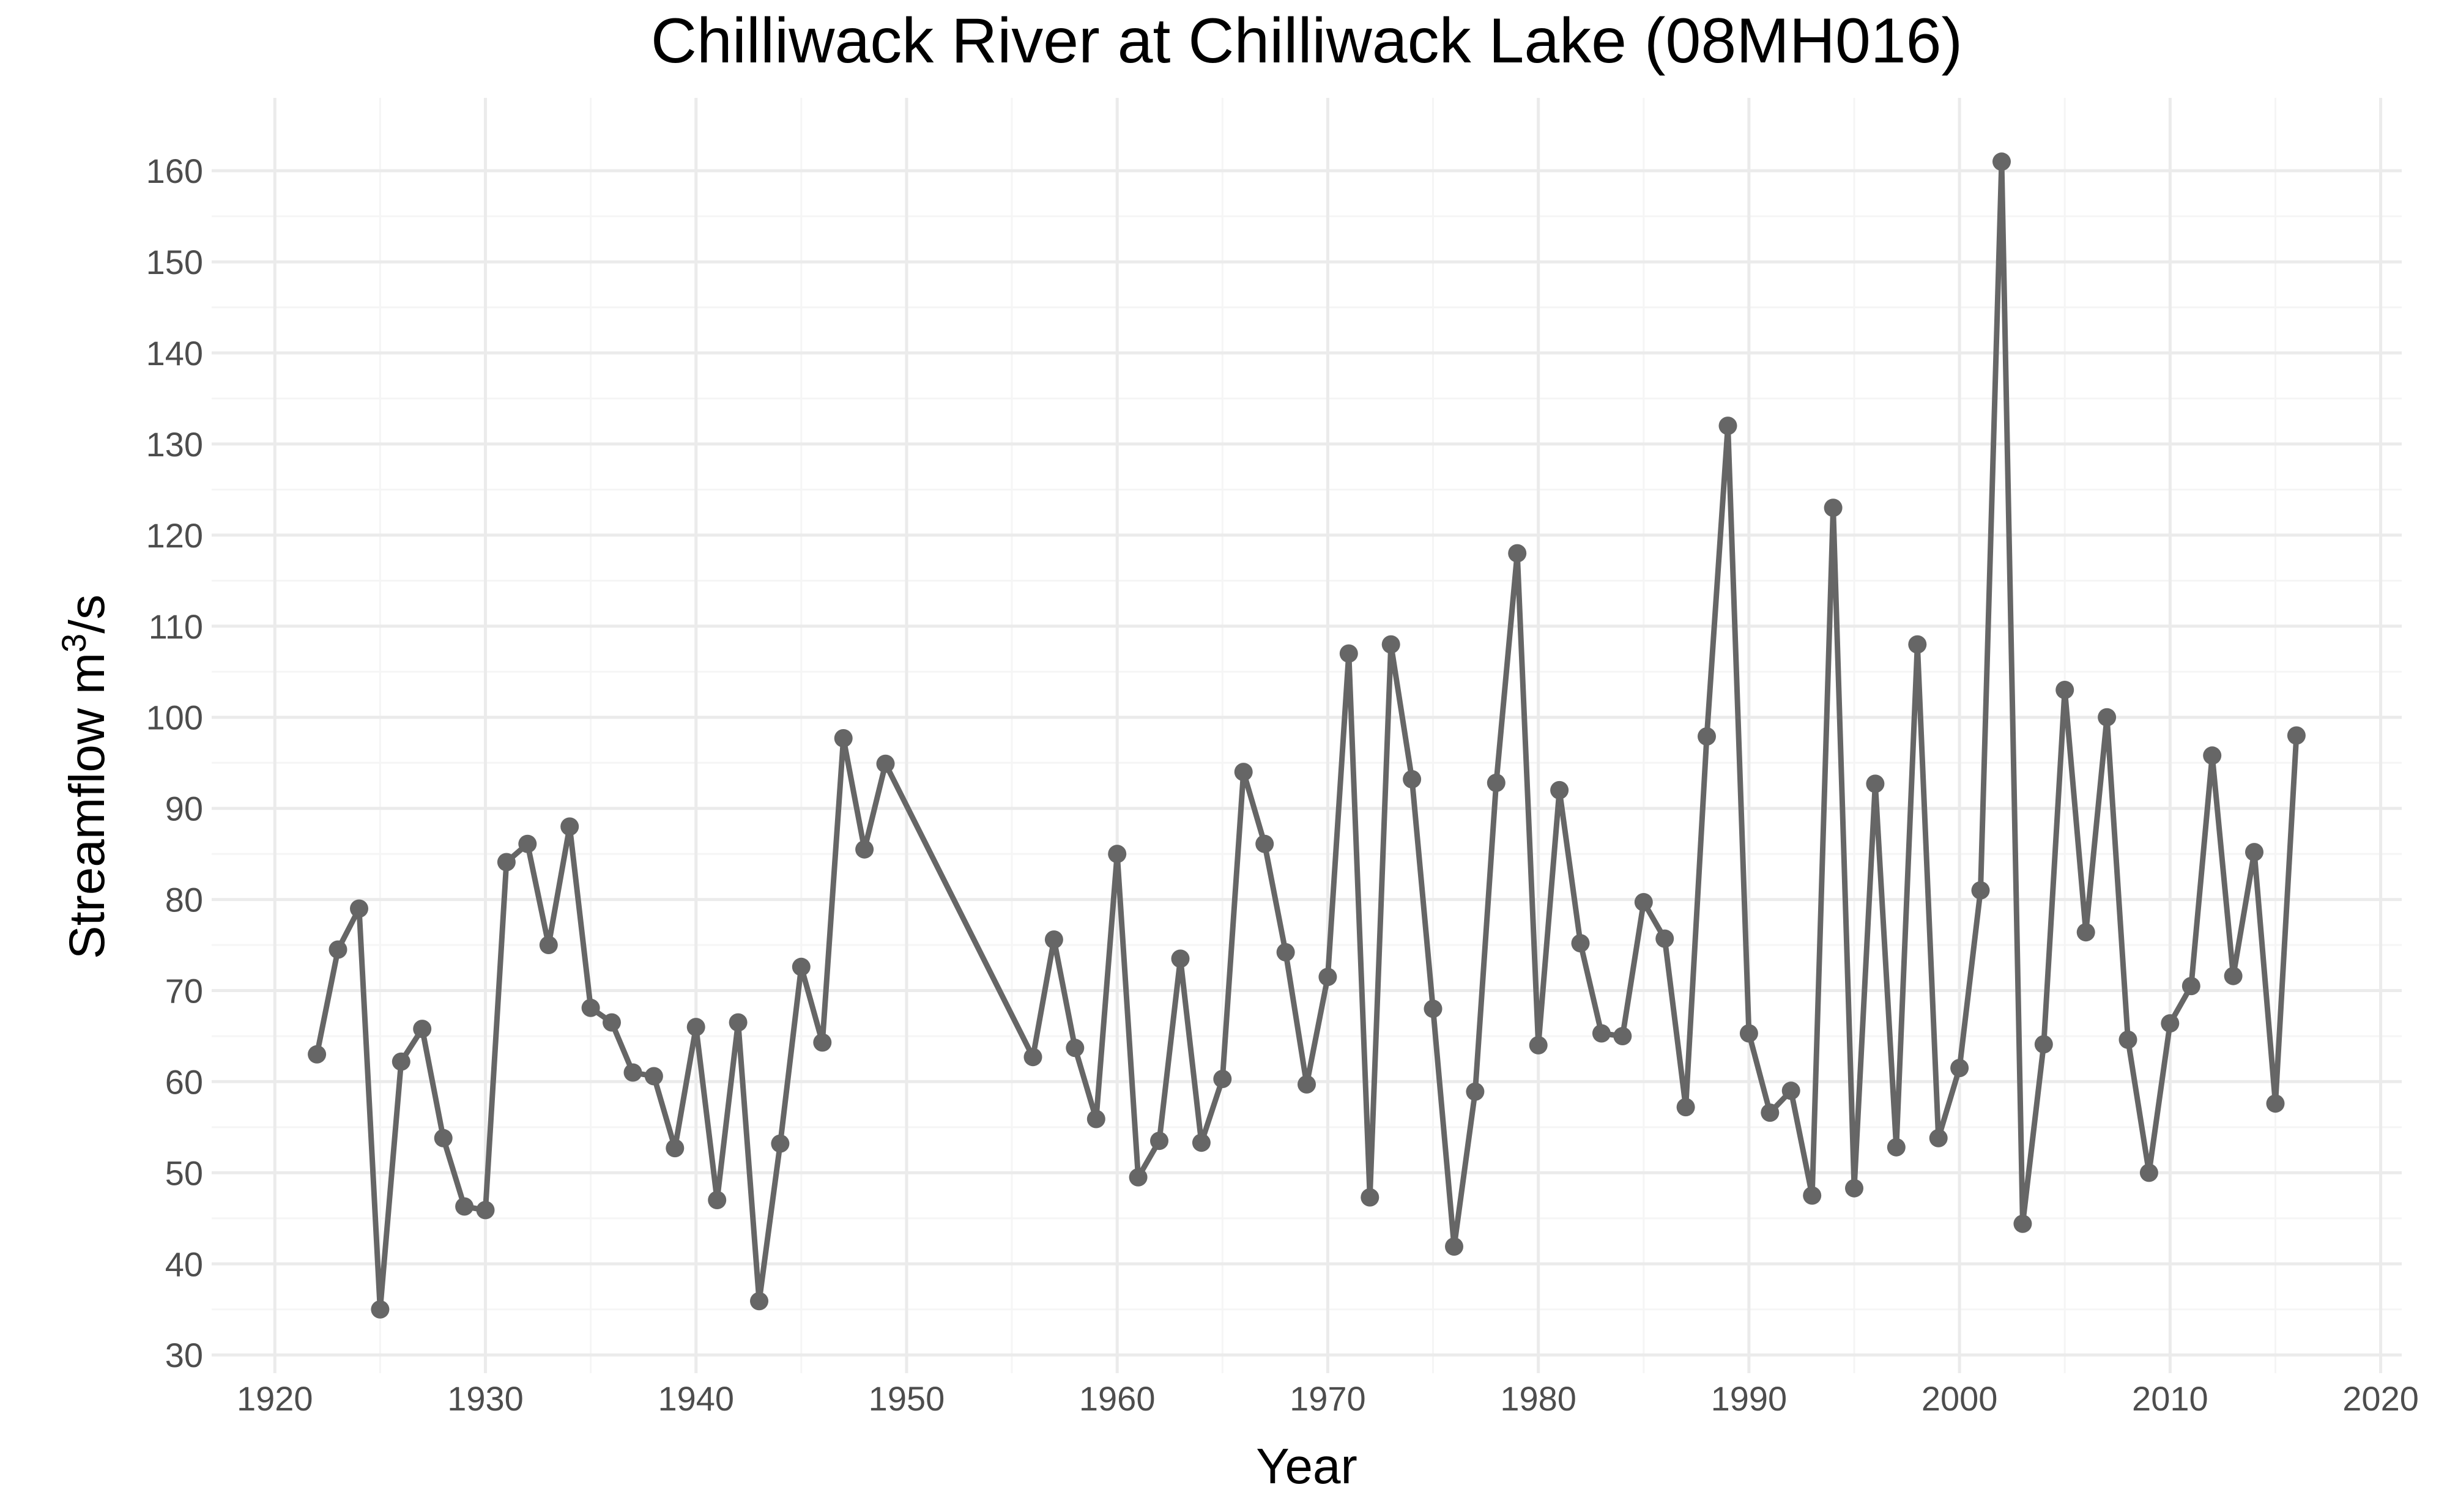 This screenshot has height=1512, width=2447. Describe the element at coordinates (73, 643) in the screenshot. I see `y-axis-title-superscript: 3` at that location.